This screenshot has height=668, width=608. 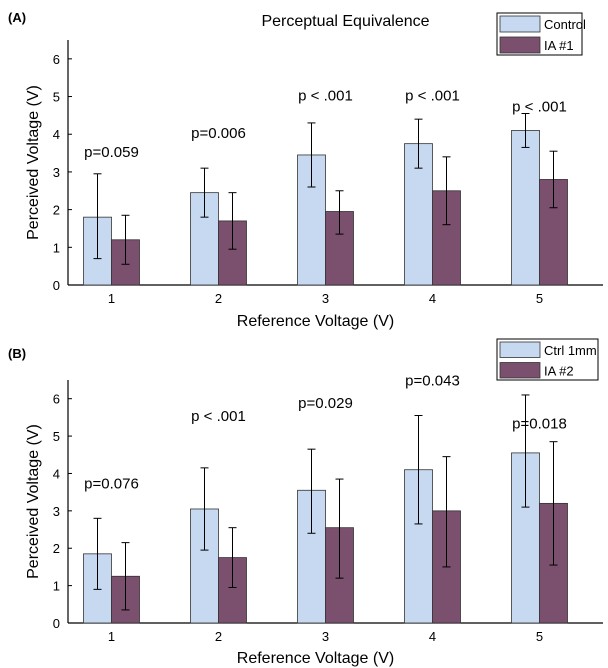 I want to click on p-value-annotation: p=0.043, so click(x=432, y=381).